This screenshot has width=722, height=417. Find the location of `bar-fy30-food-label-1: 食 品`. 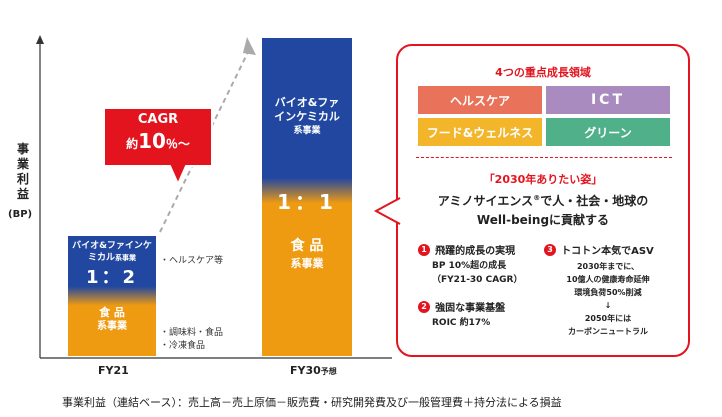

bar-fy30-food-label-1: 食 品 is located at coordinates (307, 246).